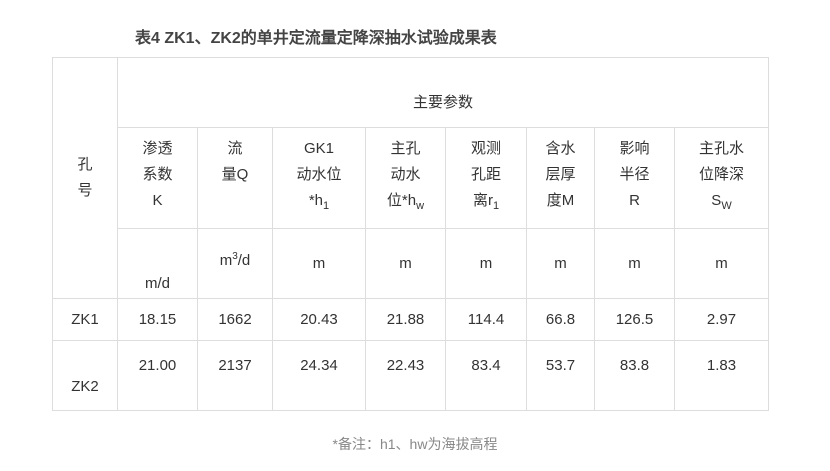 Image resolution: width=830 pixels, height=471 pixels. What do you see at coordinates (443, 92) in the screenshot?
I see `main-params-header: 主要参数` at bounding box center [443, 92].